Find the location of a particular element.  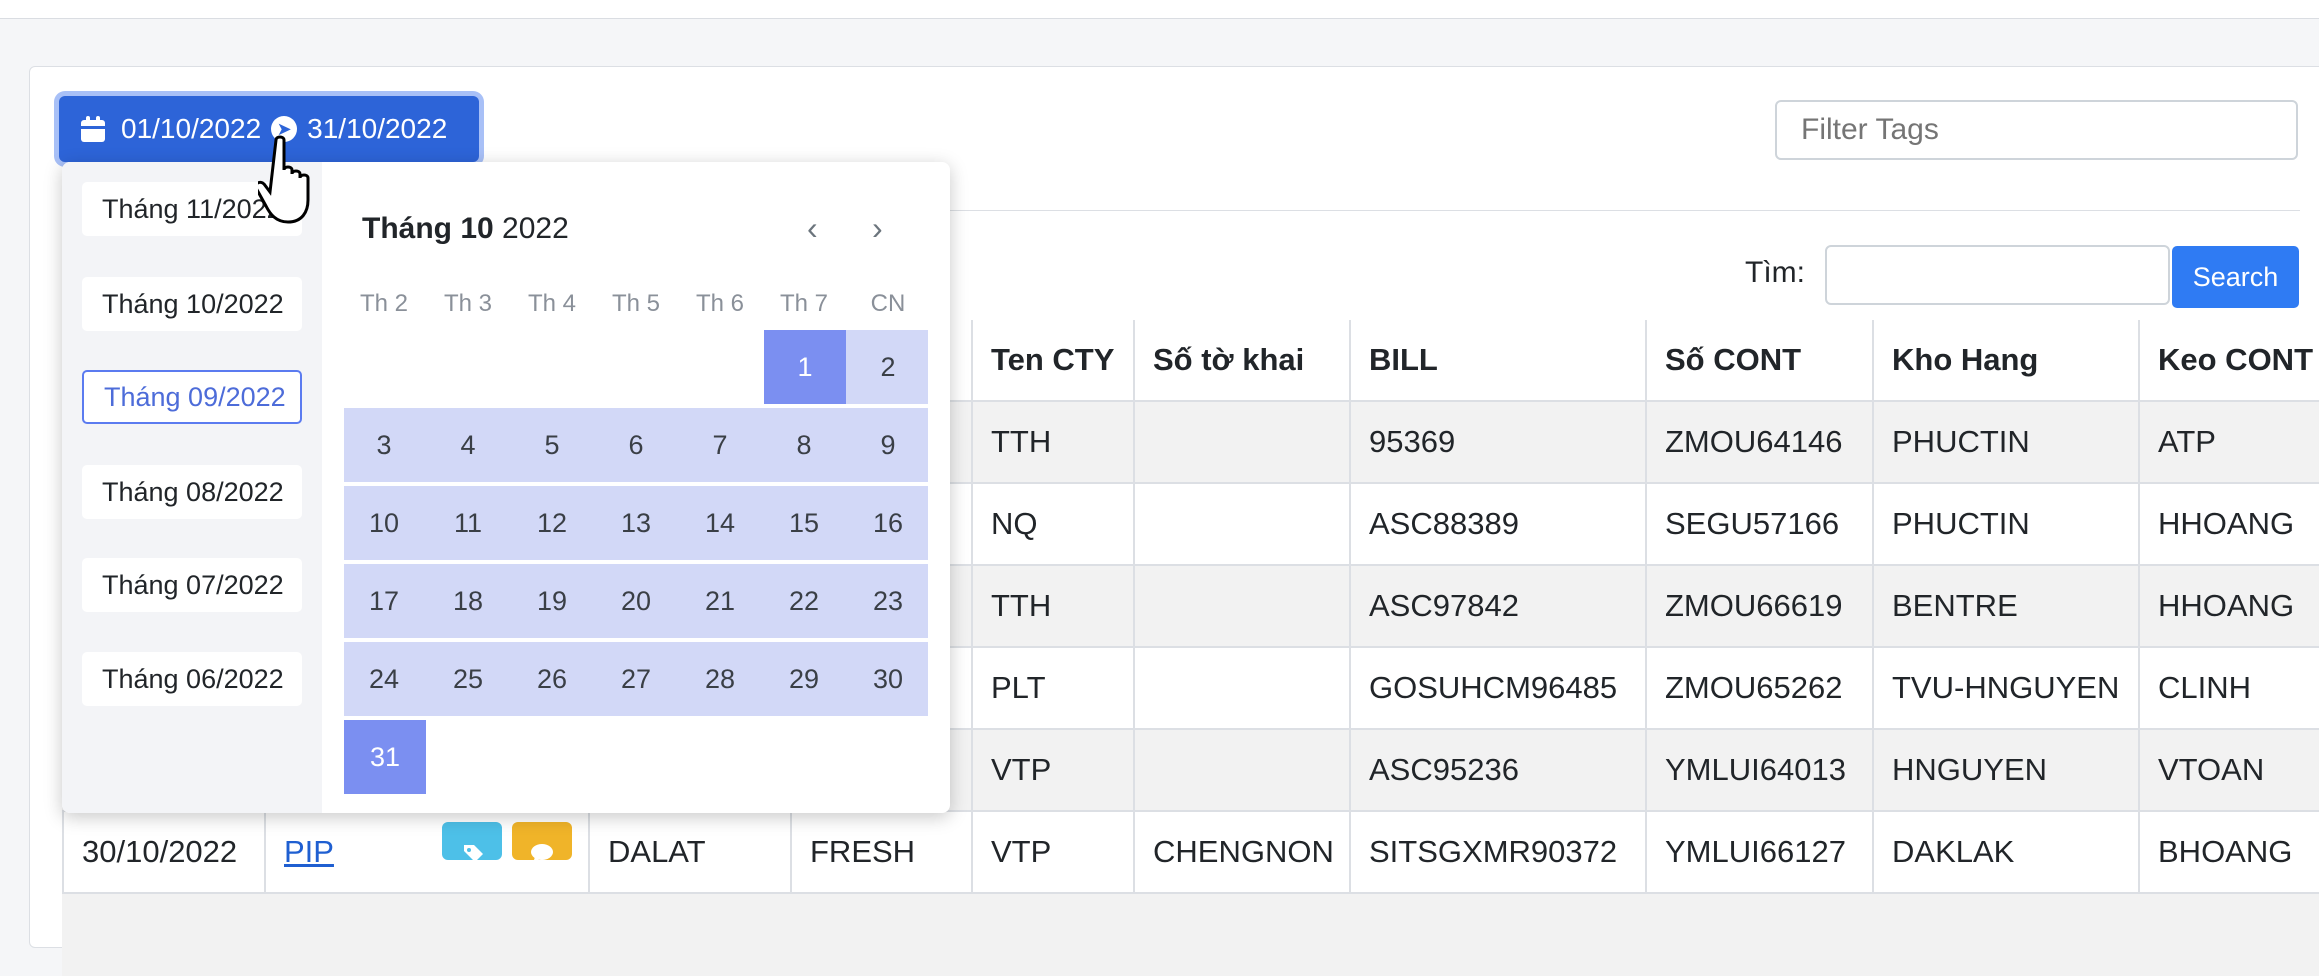

calendar-day: 27 is located at coordinates (636, 679).